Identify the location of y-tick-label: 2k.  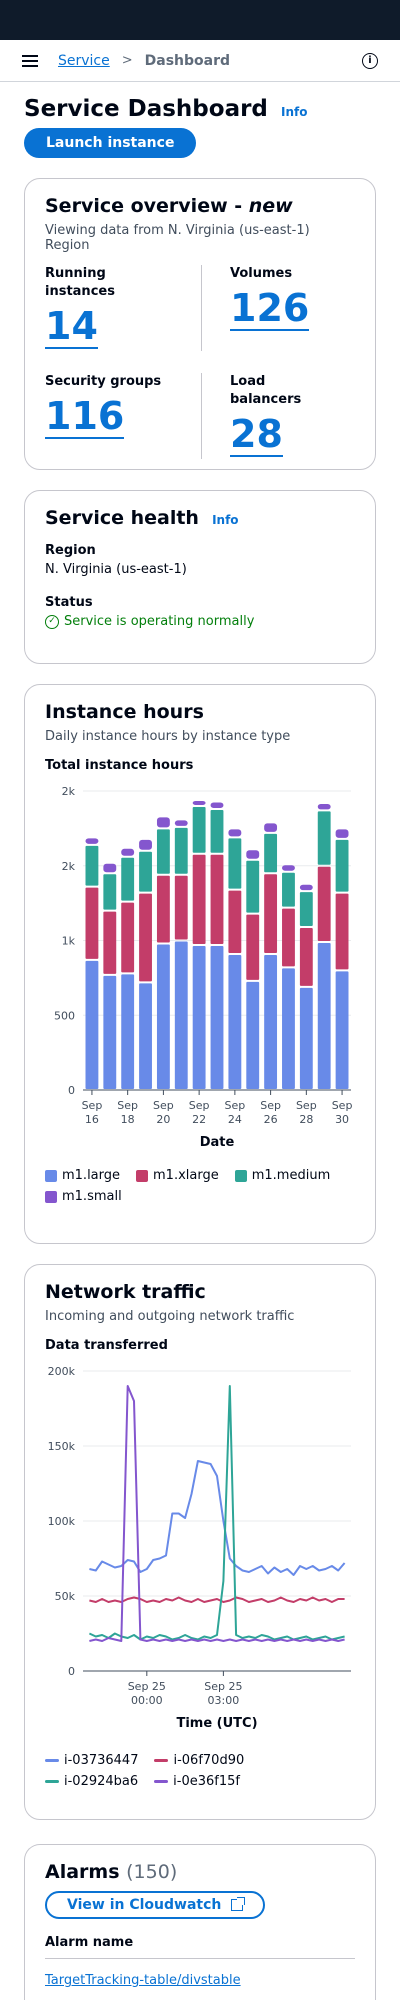
(69, 791).